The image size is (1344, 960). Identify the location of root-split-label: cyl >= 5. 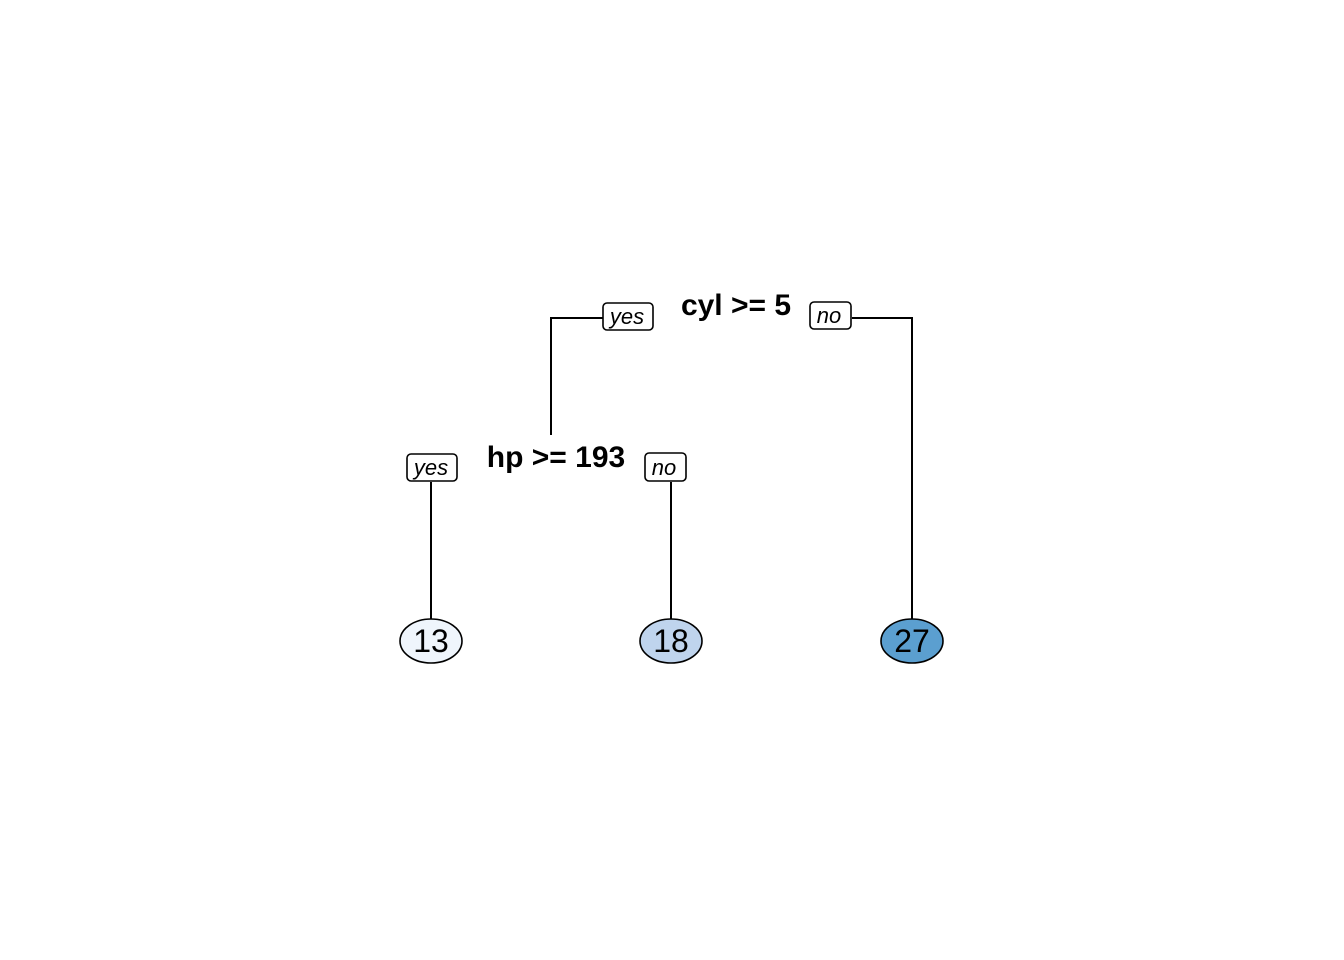
(736, 305).